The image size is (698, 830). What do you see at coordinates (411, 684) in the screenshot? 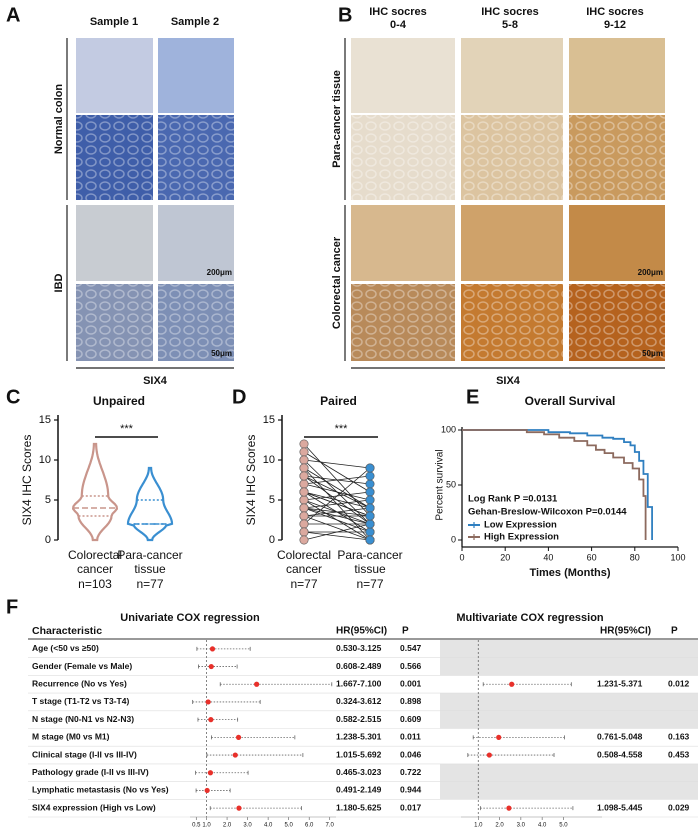
I see `p-value: 0.001` at bounding box center [411, 684].